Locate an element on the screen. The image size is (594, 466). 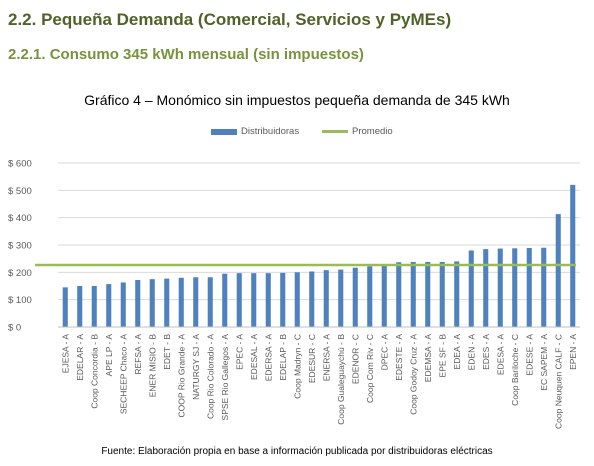
x-tick-label: EDES - A is located at coordinates (486, 352).